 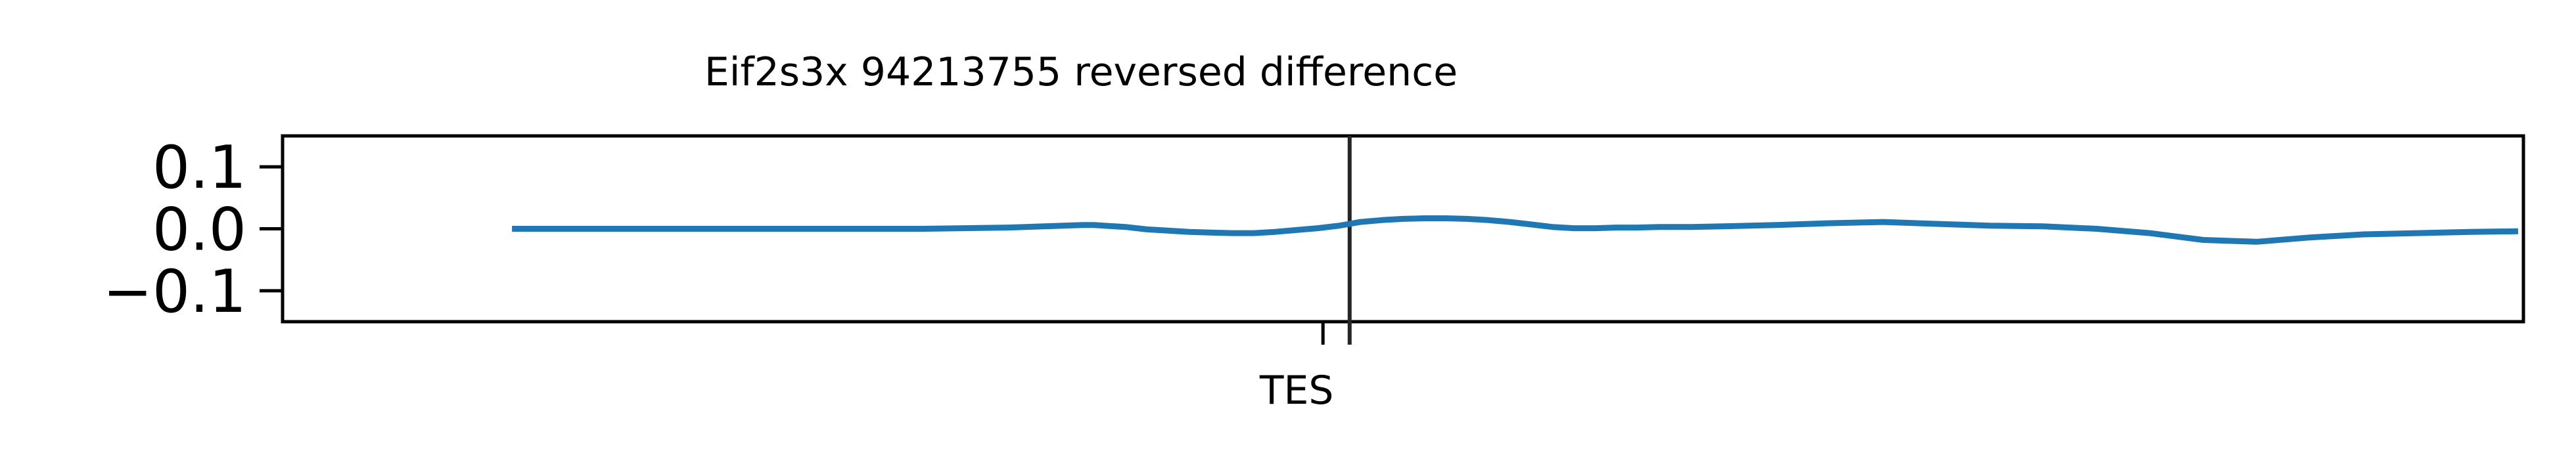 I want to click on series-line, so click(x=1515, y=230).